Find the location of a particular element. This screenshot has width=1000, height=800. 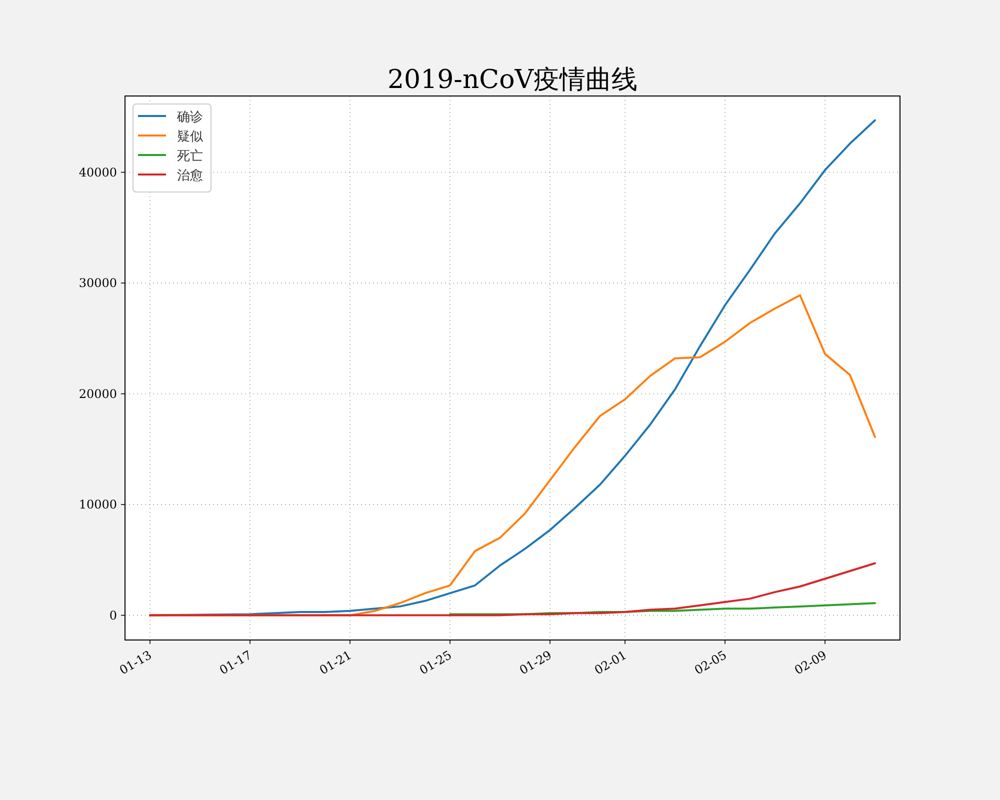

y-tick-label: 20000 is located at coordinates (97, 393).